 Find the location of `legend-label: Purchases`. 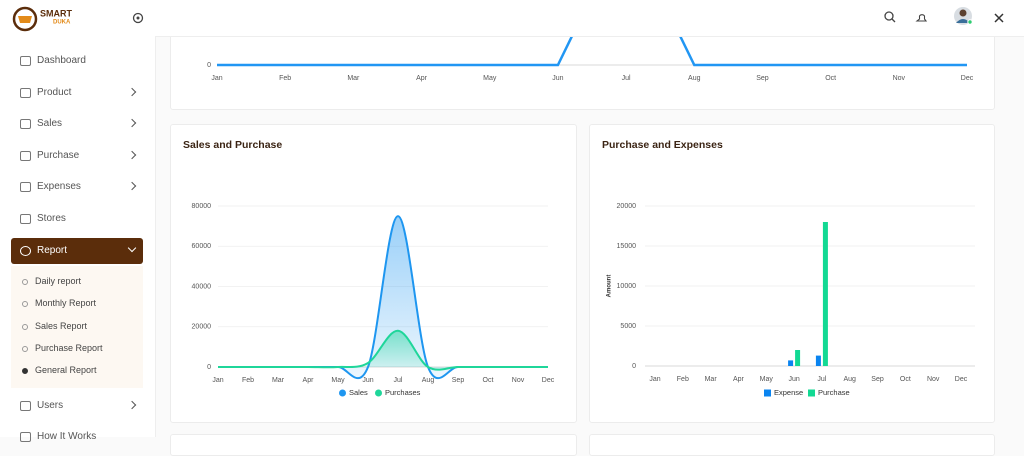

legend-label: Purchases is located at coordinates (403, 392).